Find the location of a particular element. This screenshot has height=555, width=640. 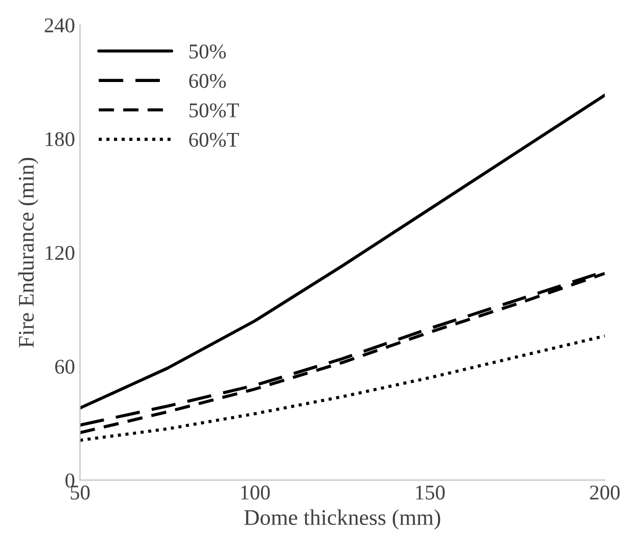

x-tick-label: 50 is located at coordinates (80, 493).